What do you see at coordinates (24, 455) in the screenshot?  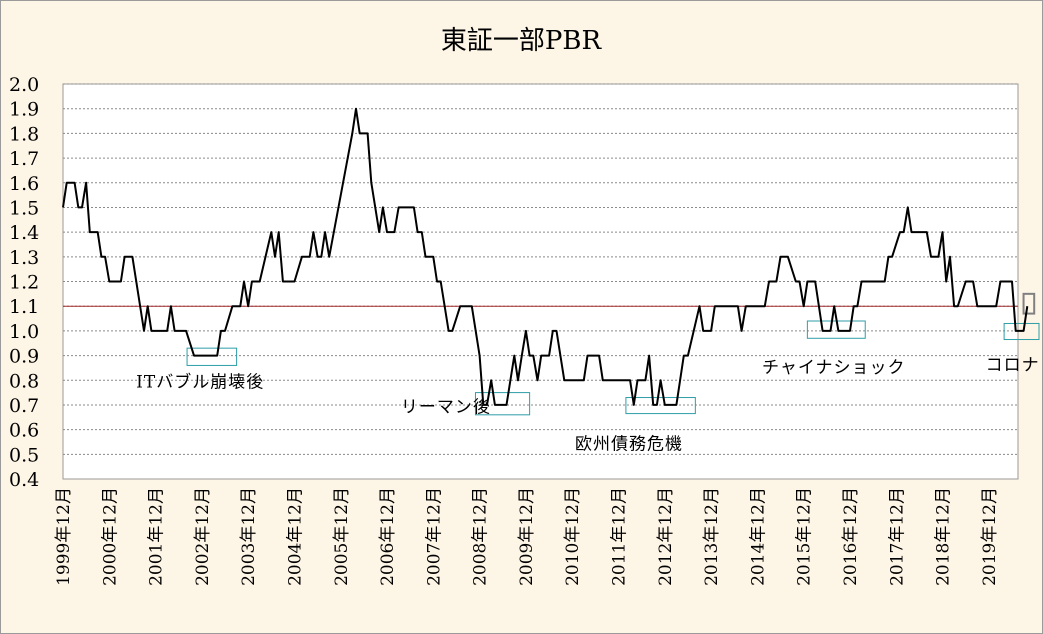 I see `y-tick-label: 0.5` at bounding box center [24, 455].